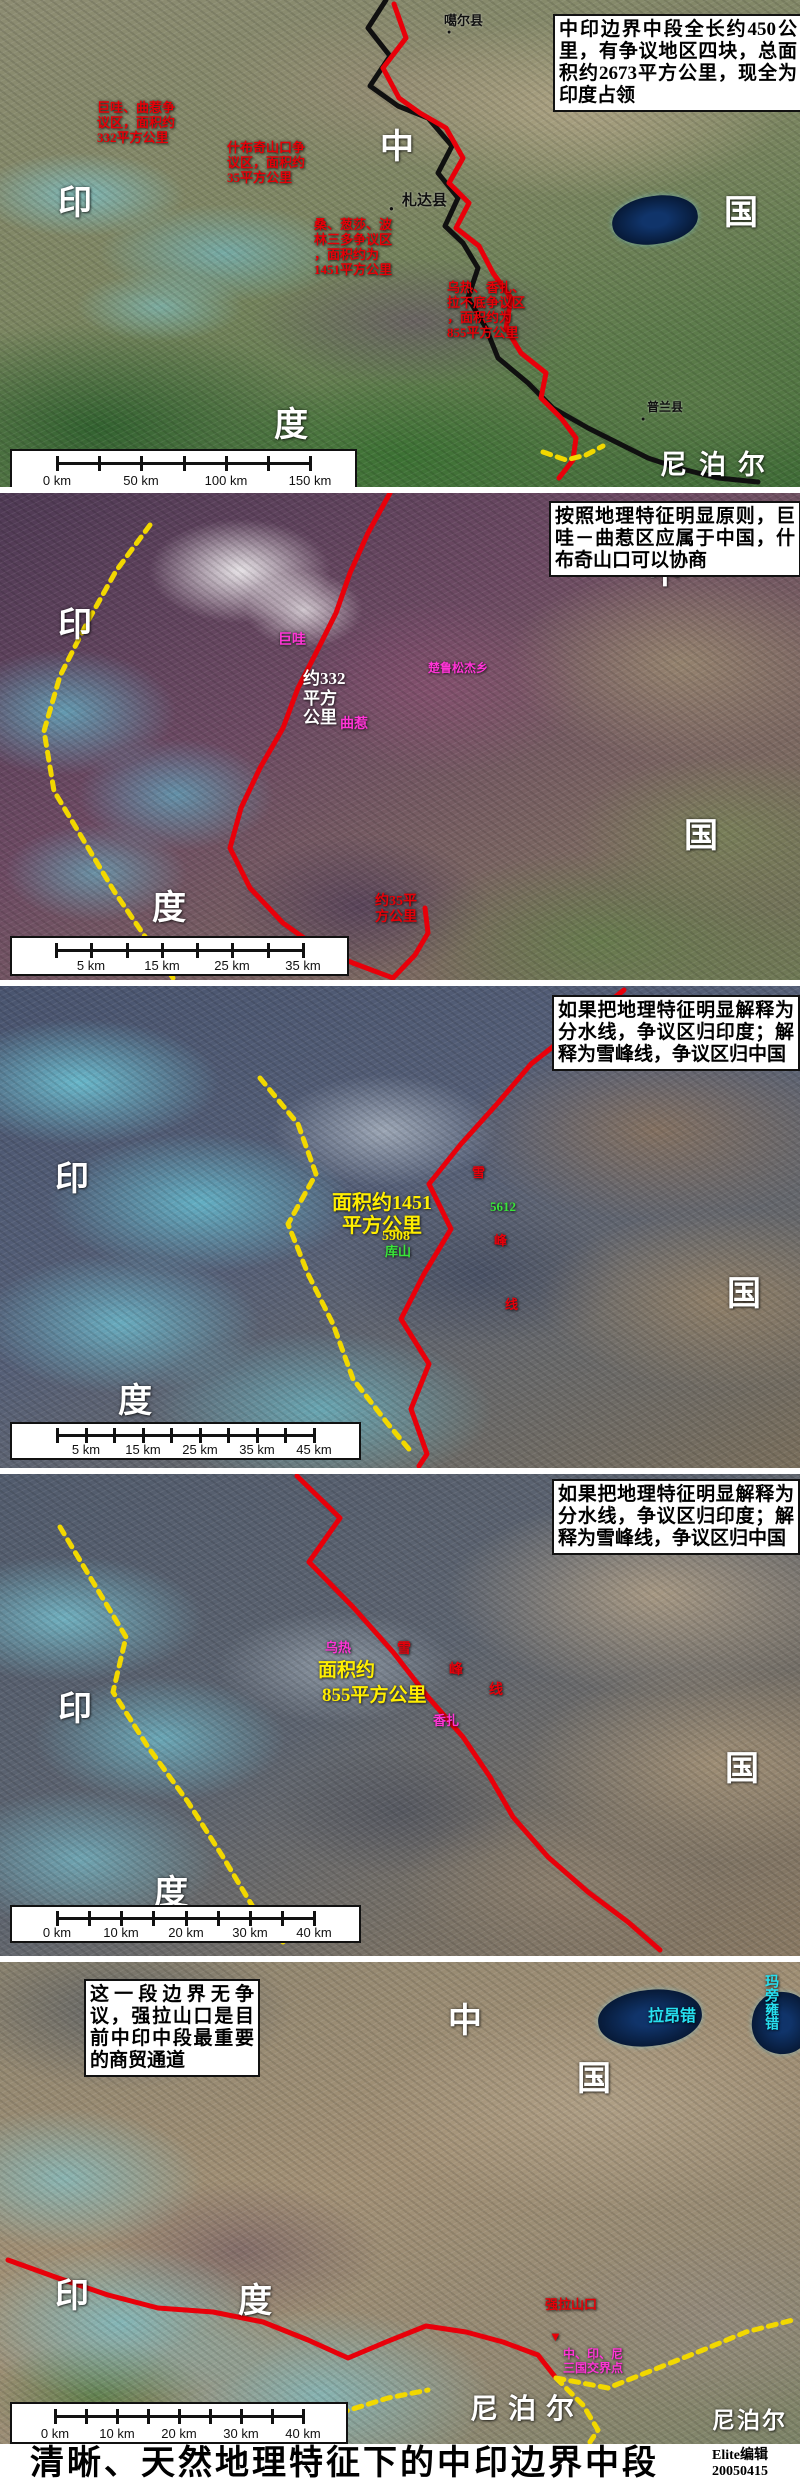  Describe the element at coordinates (347, 1670) in the screenshot. I see `map-label: 面积约` at that location.